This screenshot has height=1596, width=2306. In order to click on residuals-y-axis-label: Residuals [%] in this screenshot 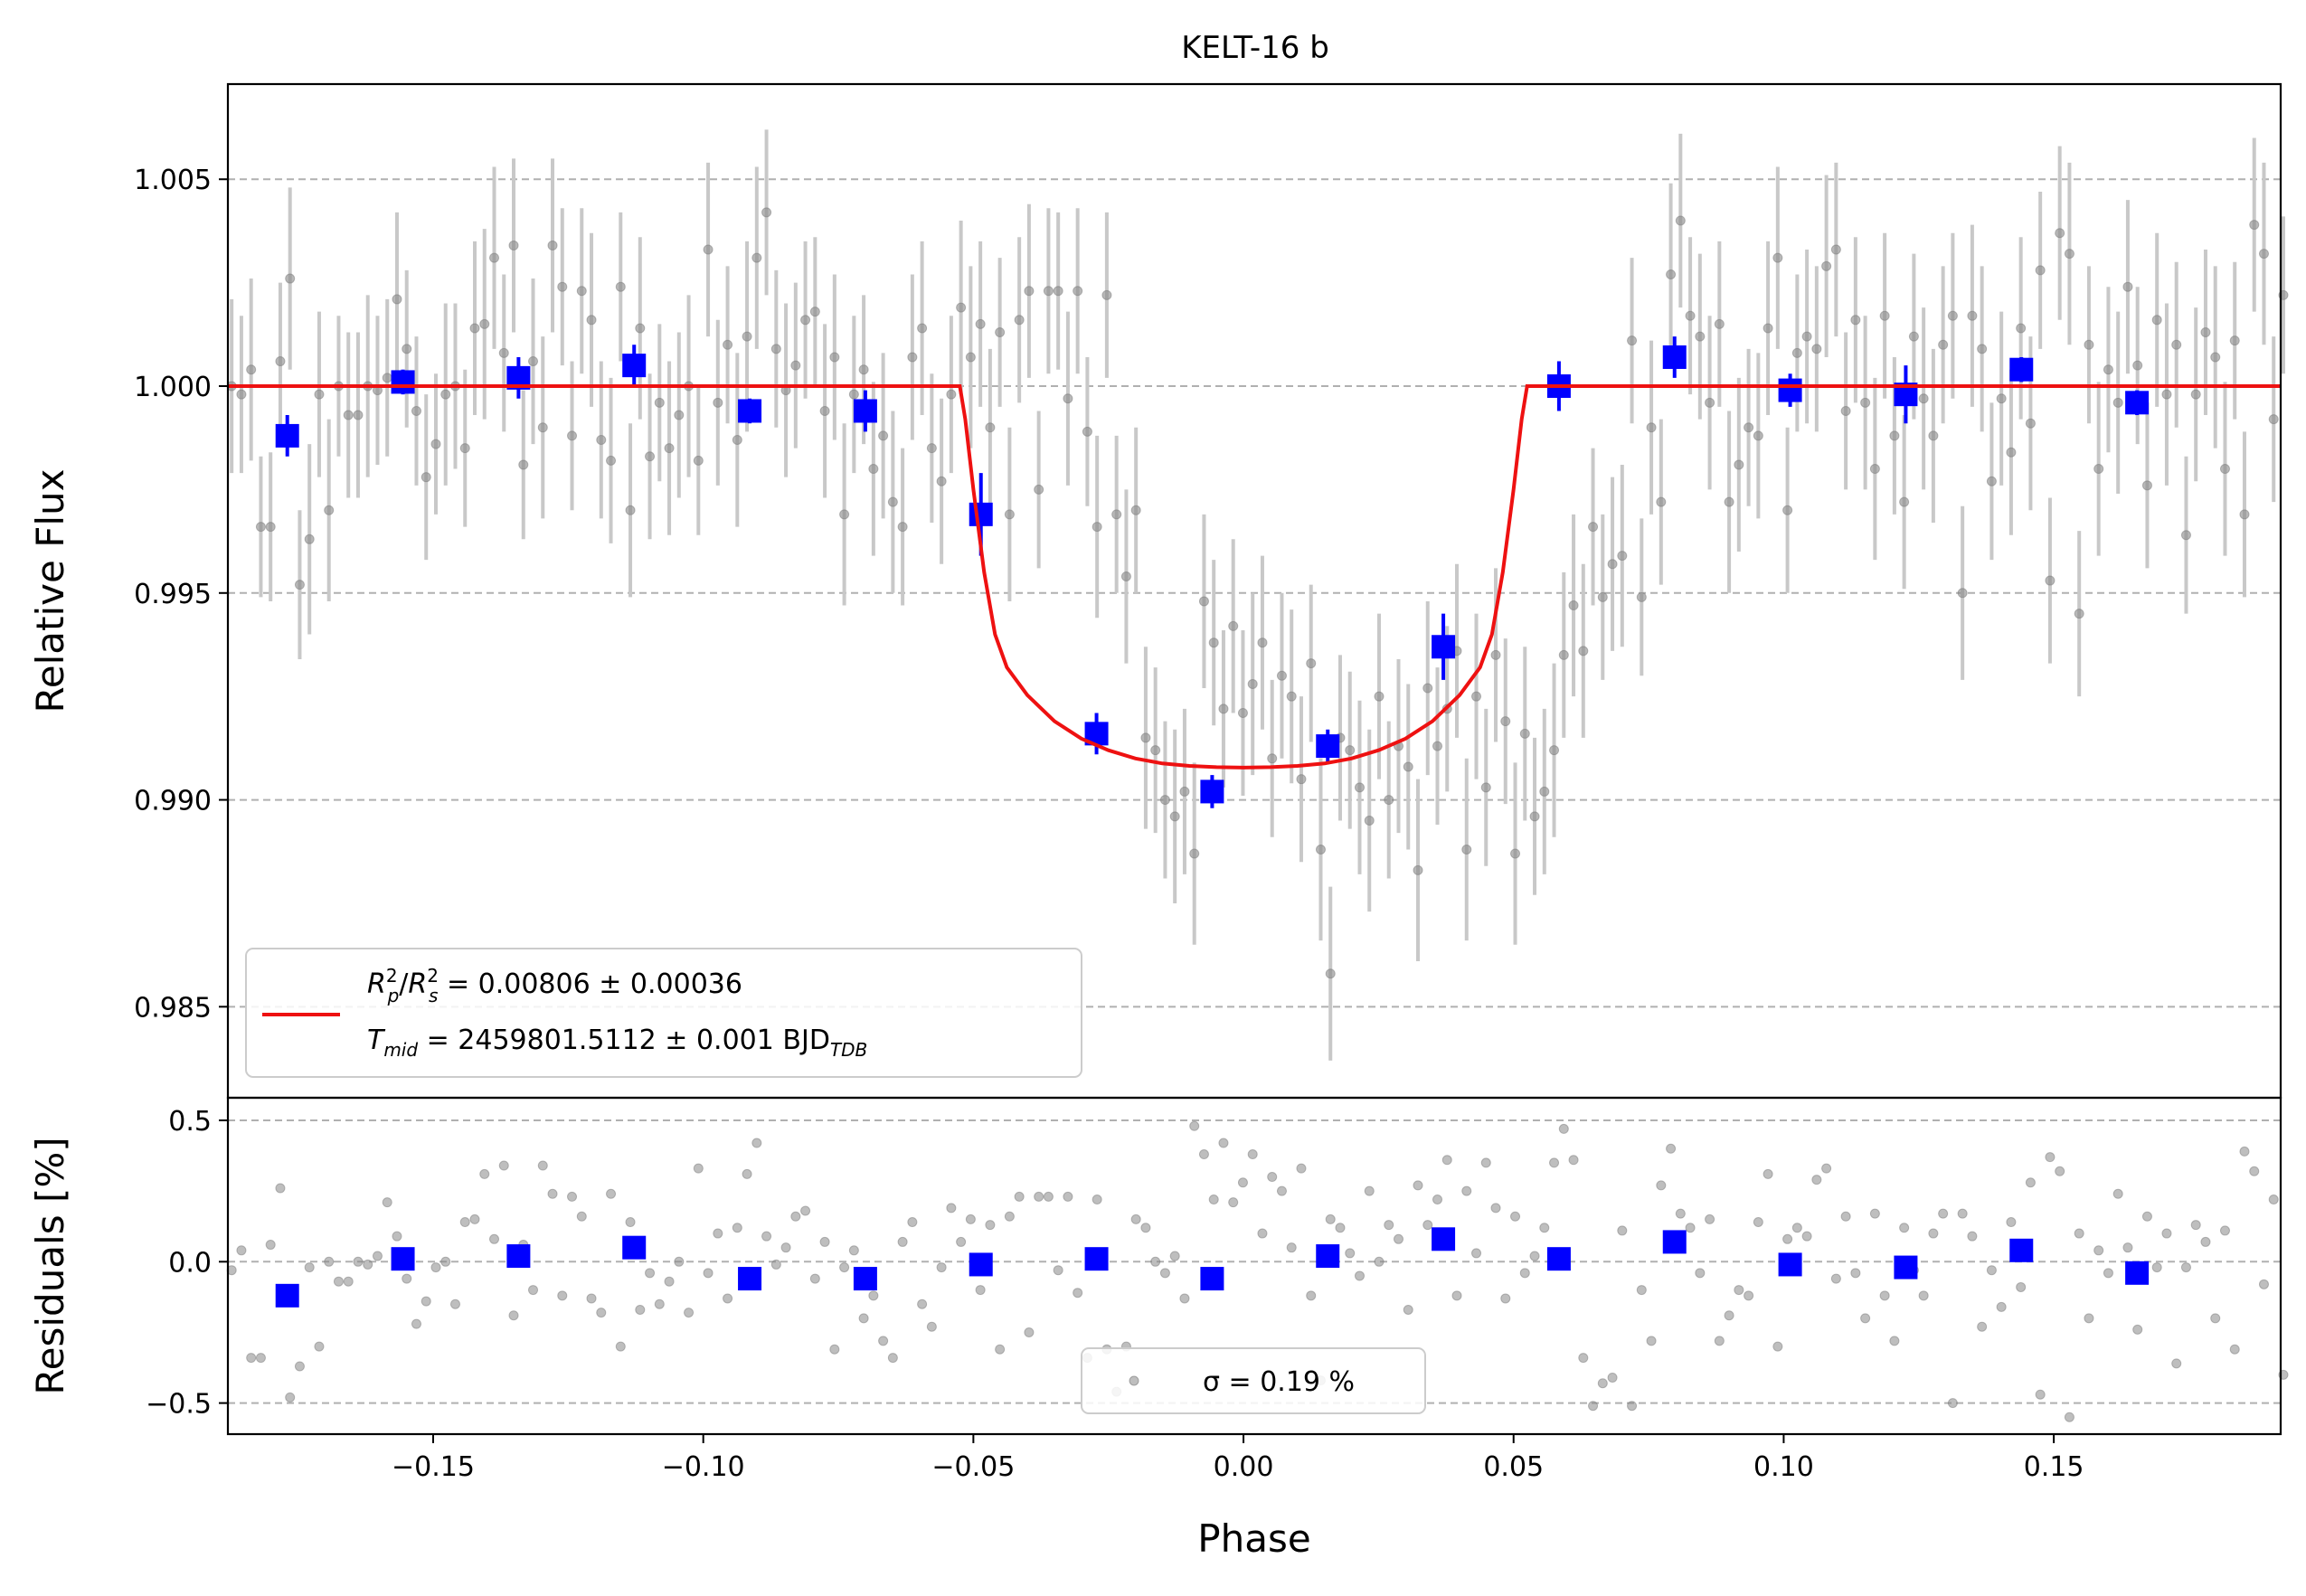, I will do `click(50, 1266)`.